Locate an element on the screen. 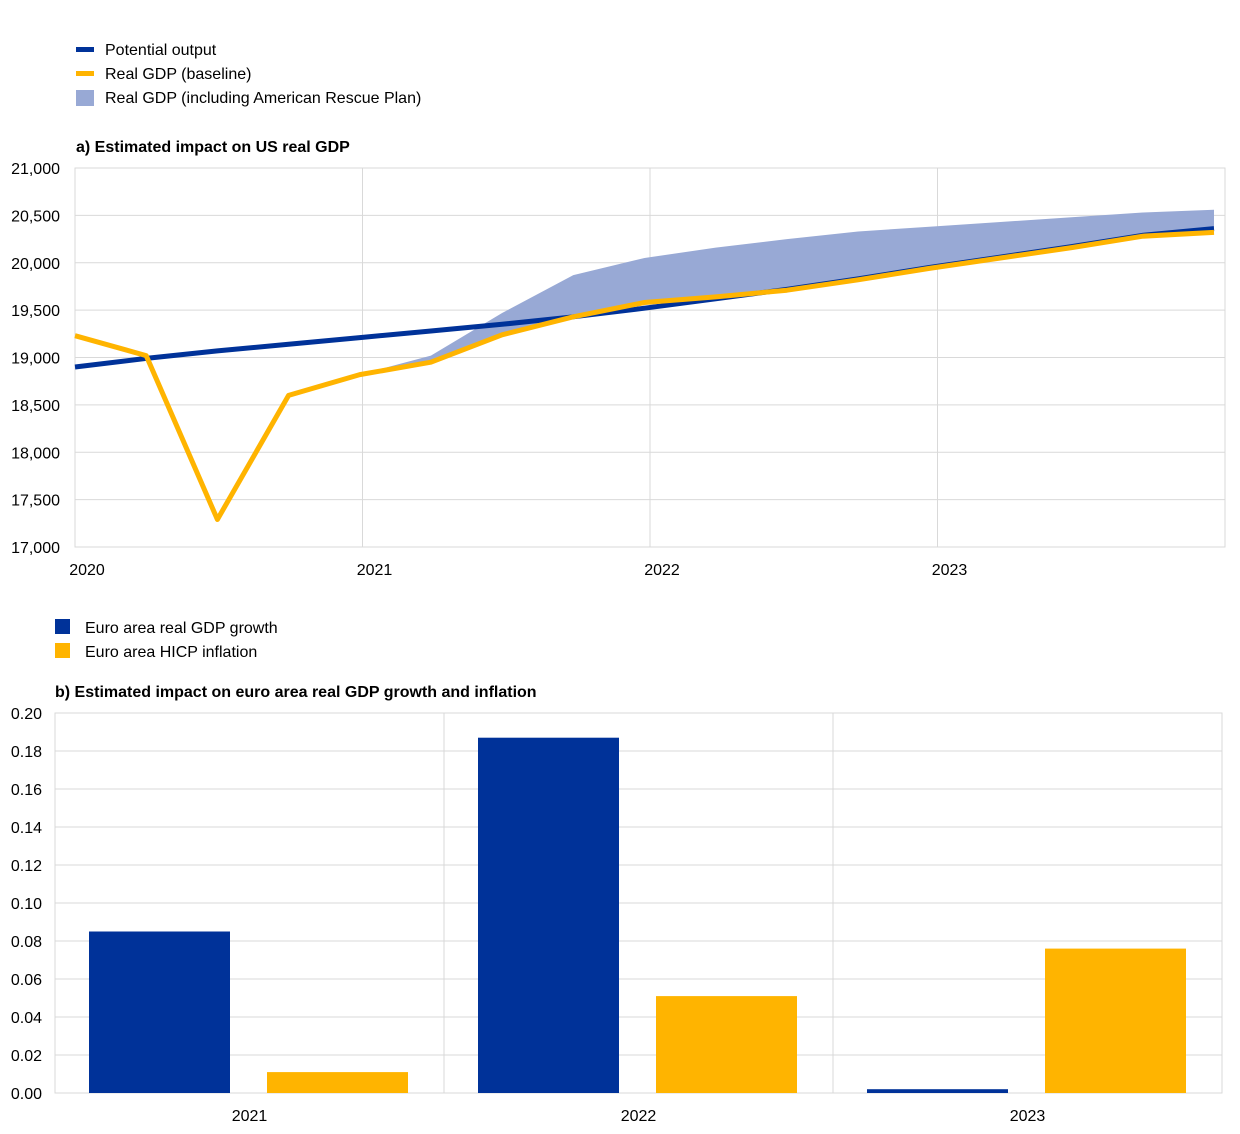 This screenshot has height=1134, width=1240. y-tick-label: 0.16 is located at coordinates (26, 790).